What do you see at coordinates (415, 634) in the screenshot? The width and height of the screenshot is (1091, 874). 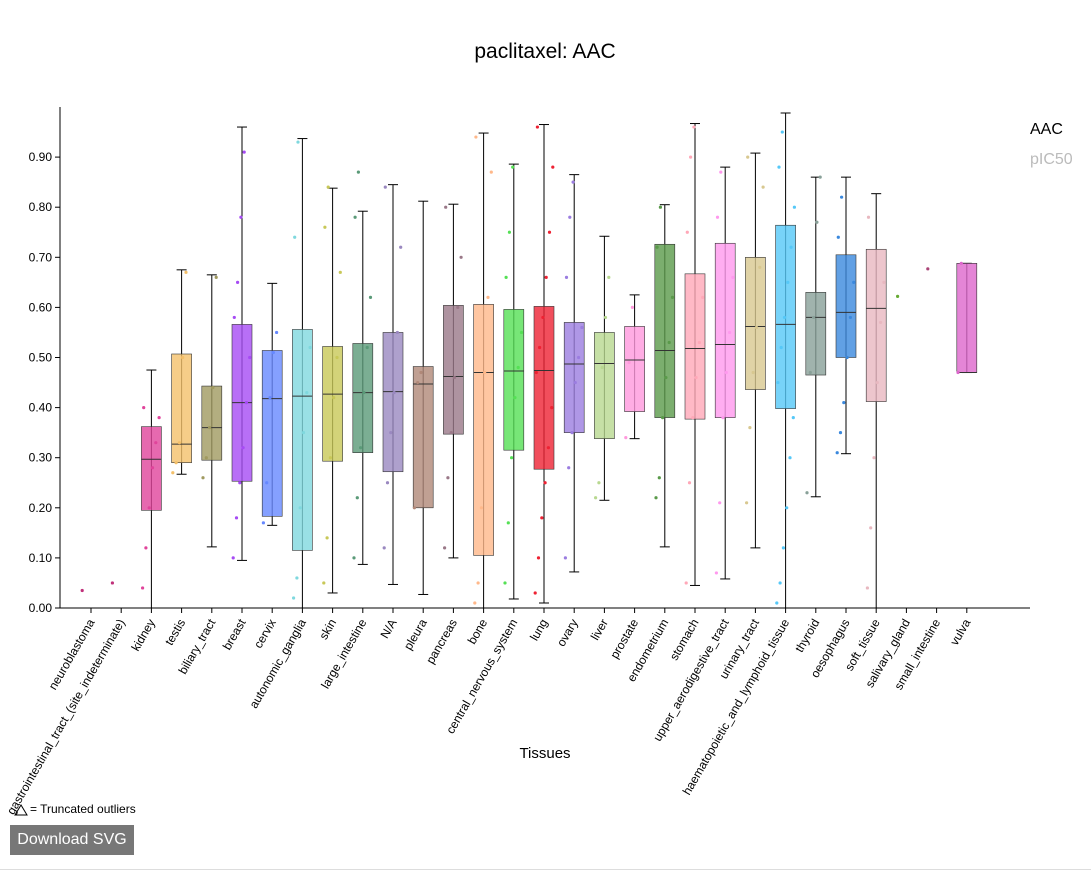 I see `x-tick-label: pleura` at bounding box center [415, 634].